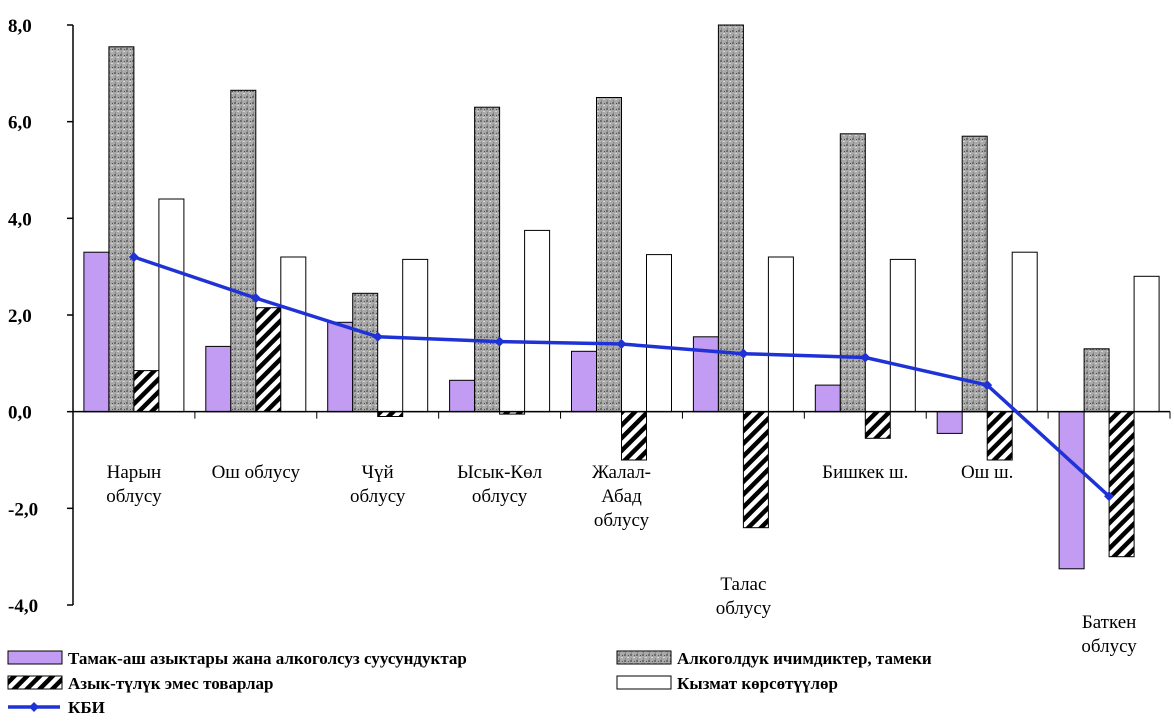  What do you see at coordinates (1024, 332) in the screenshot?
I see `bar-s3-c7` at bounding box center [1024, 332].